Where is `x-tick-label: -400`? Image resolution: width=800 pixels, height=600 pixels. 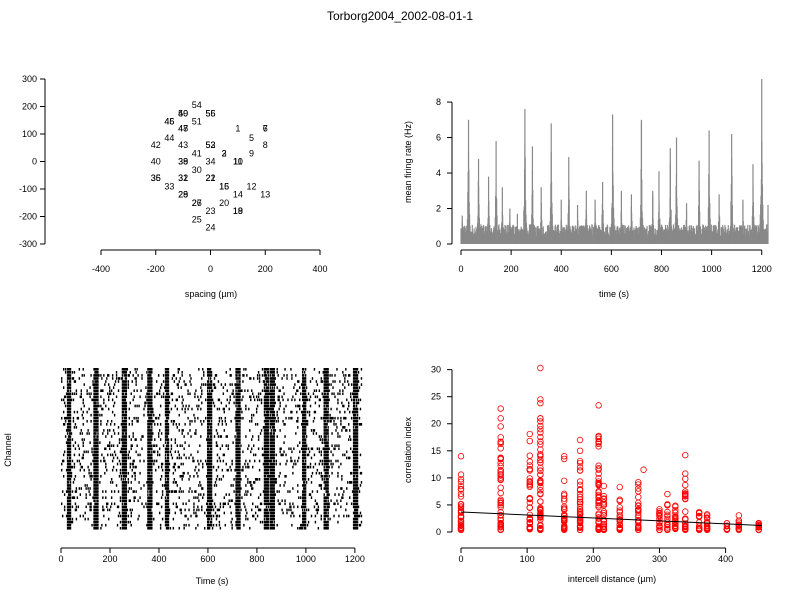 x-tick-label: -400 is located at coordinates (101, 269).